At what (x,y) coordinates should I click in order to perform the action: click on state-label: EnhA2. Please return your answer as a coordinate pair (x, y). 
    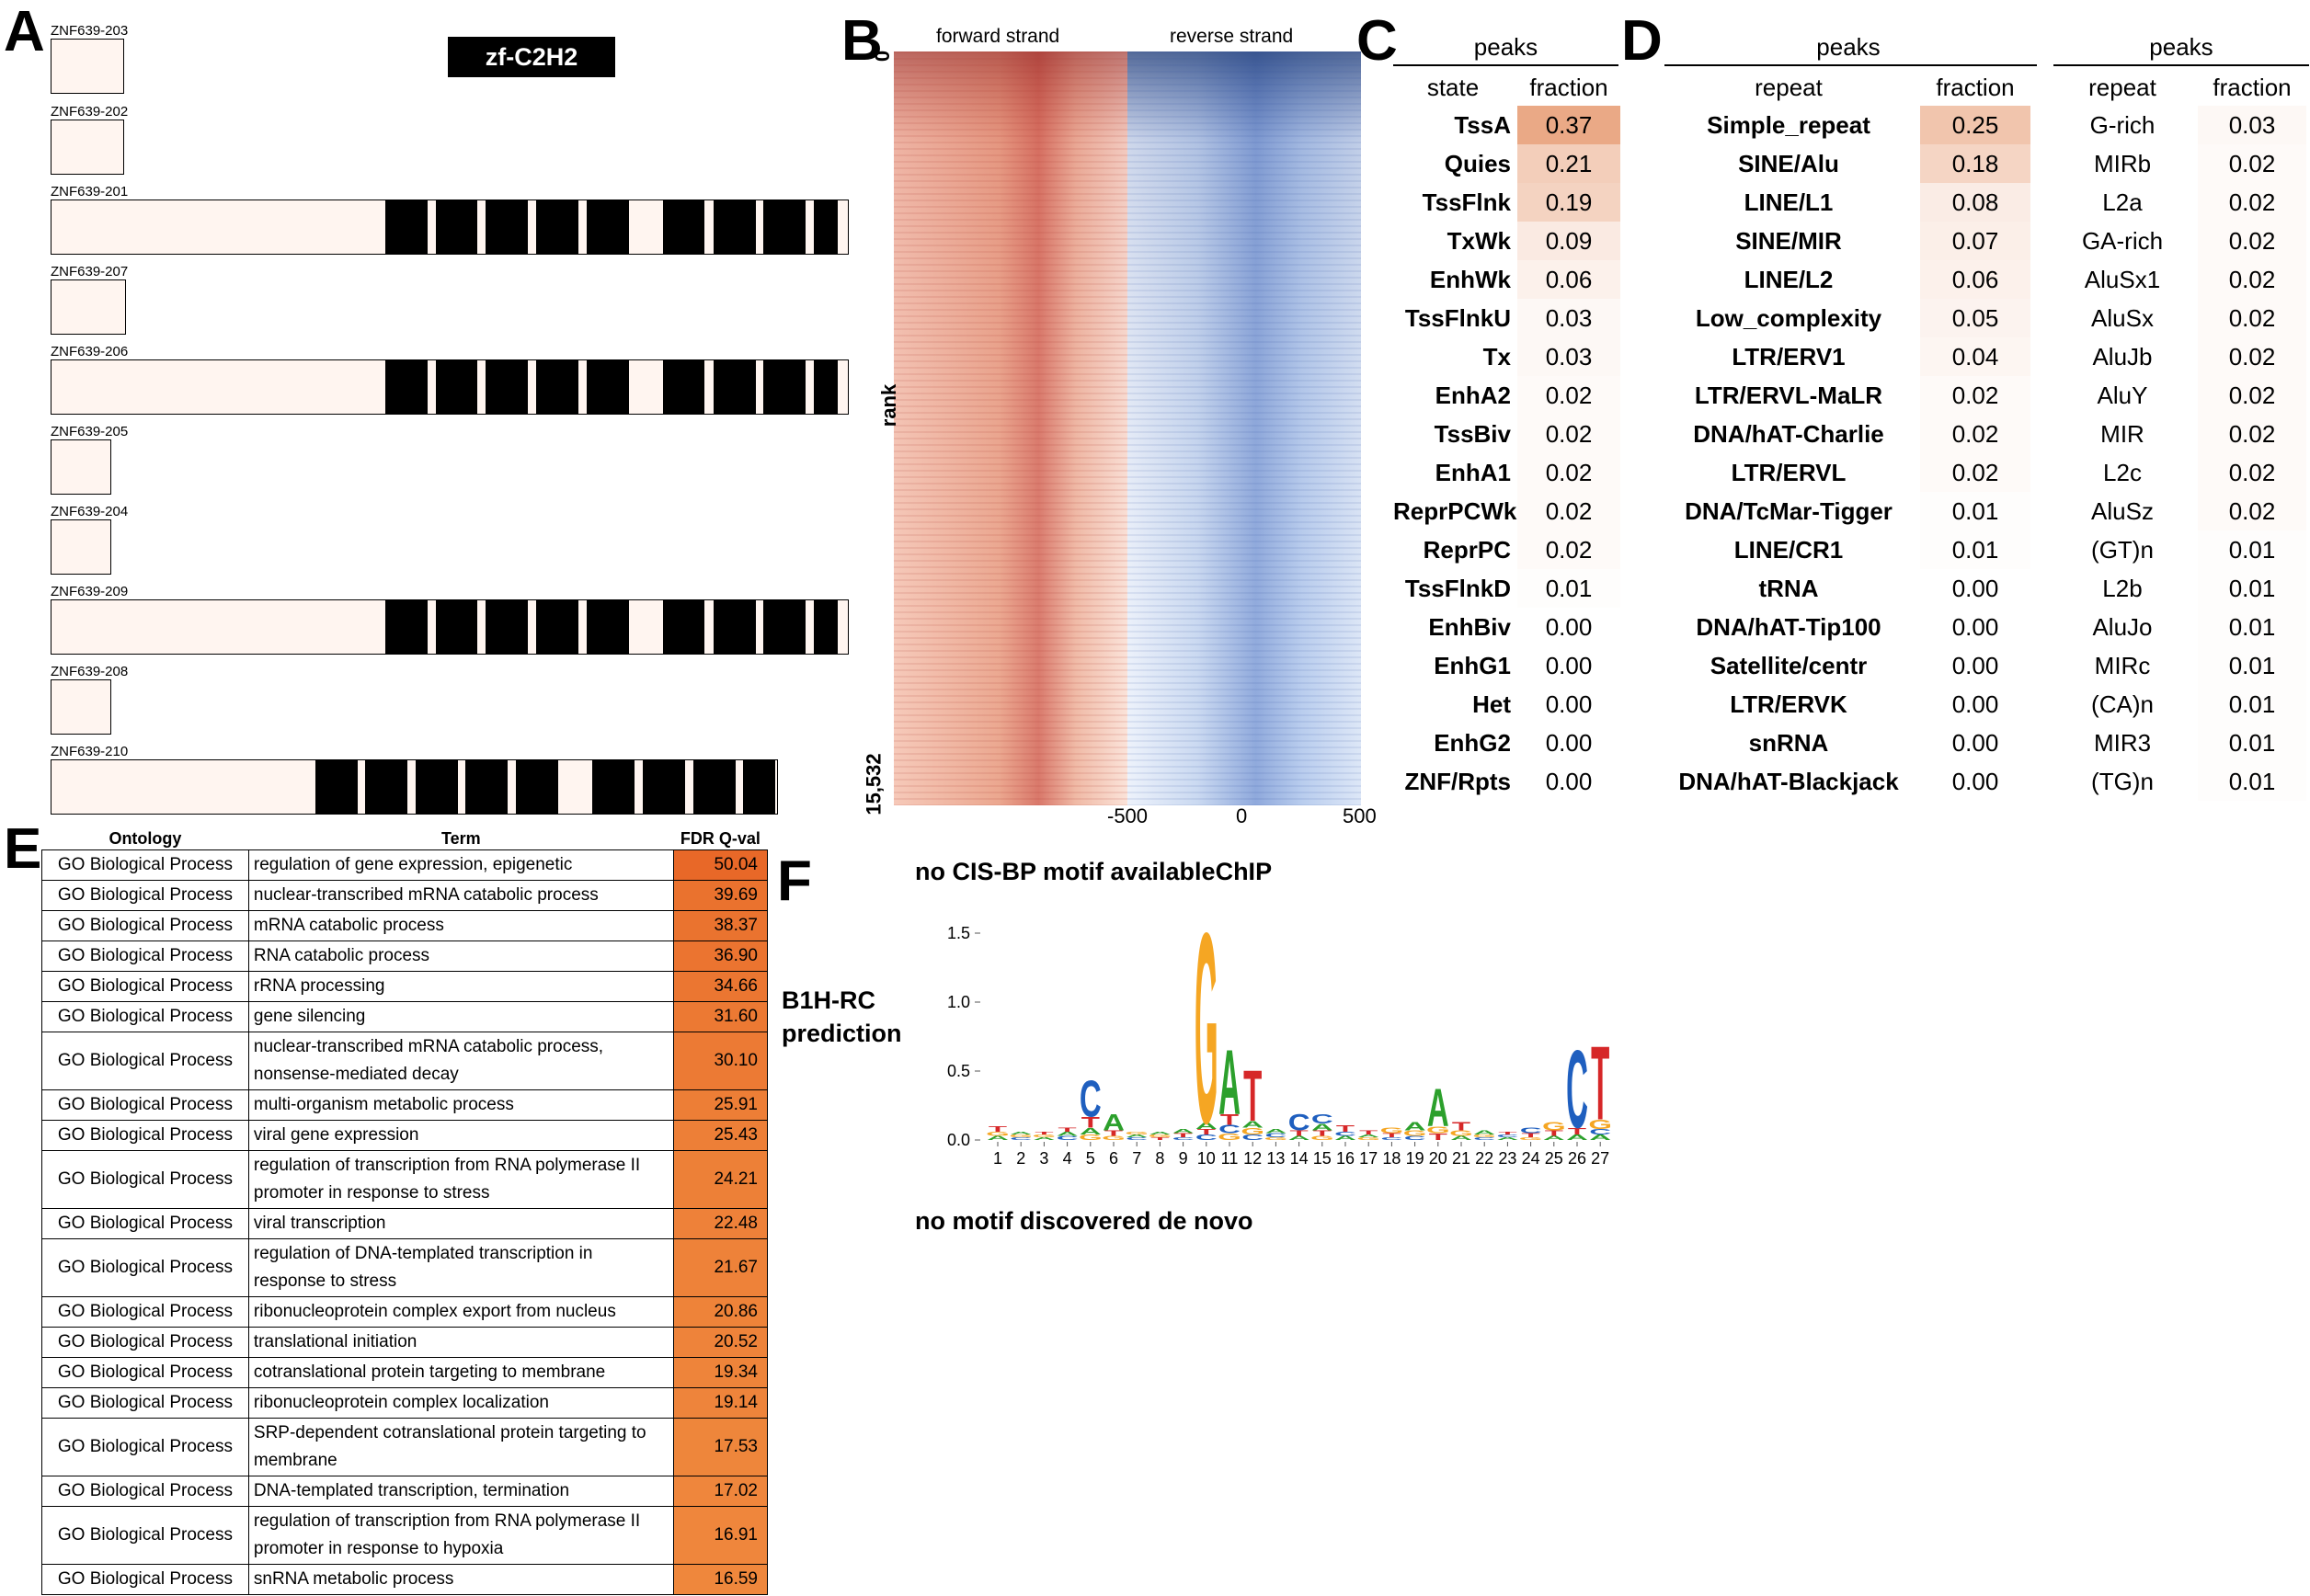
    Looking at the image, I should click on (1473, 395).